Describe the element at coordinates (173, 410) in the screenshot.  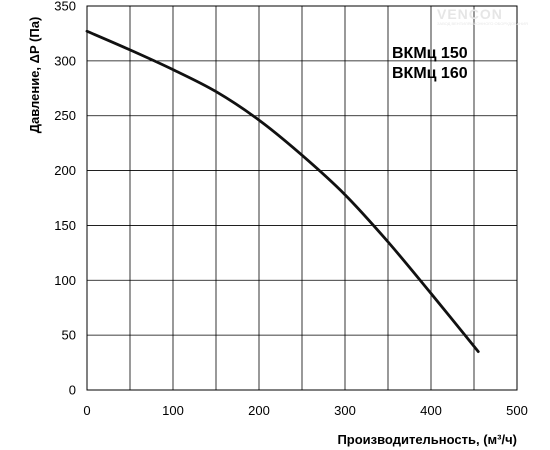
I see `x-tick-label: 100` at that location.